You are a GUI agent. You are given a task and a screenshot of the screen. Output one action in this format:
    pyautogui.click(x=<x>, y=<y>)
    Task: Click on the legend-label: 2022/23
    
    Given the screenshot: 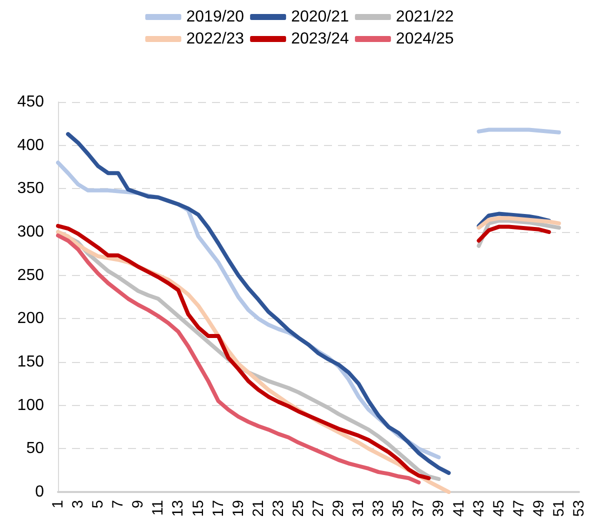 What is the action you would take?
    pyautogui.click(x=215, y=39)
    